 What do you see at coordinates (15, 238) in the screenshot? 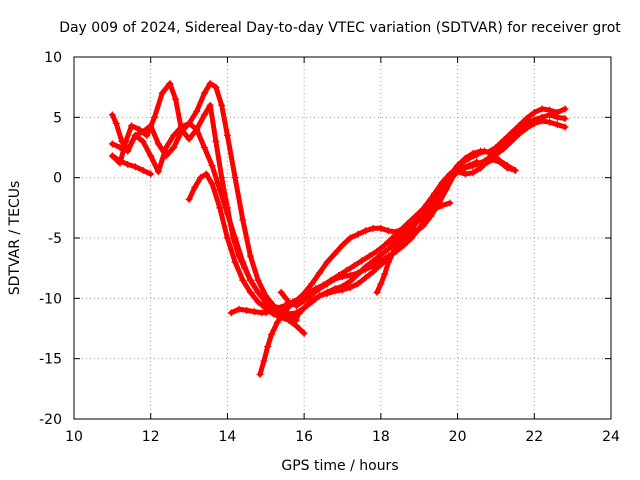
I see `y-axis-label: SDTVAR / TECUs` at bounding box center [15, 238].